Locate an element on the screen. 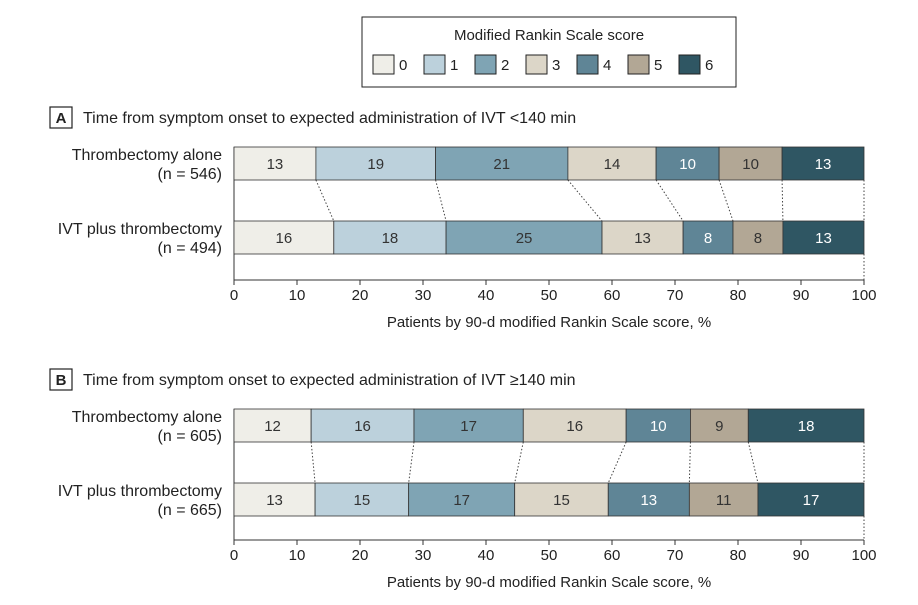 This screenshot has width=918, height=605. panel-b-letter-box is located at coordinates (61, 379).